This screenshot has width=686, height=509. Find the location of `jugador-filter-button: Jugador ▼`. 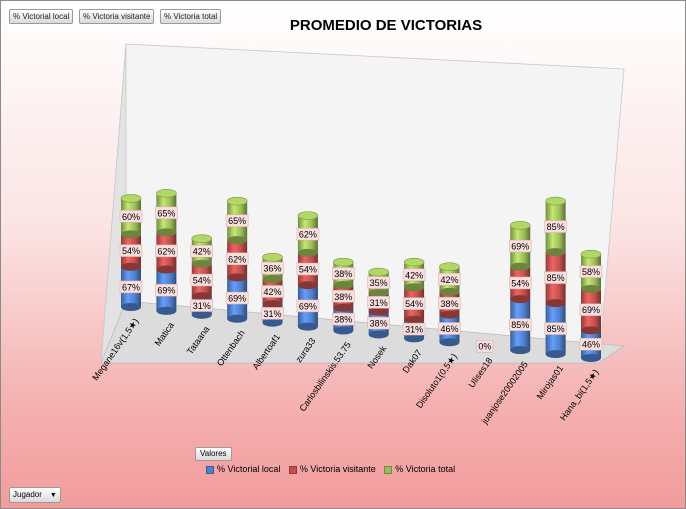

jugador-filter-button: Jugador ▼ is located at coordinates (35, 495).